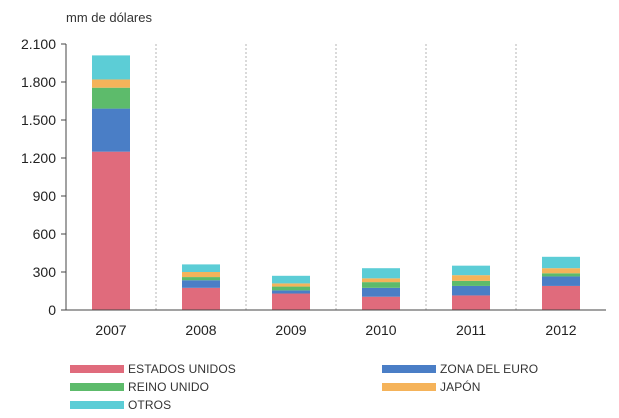 The height and width of the screenshot is (418, 619). Describe the element at coordinates (38, 177) in the screenshot. I see `y-tick-labels: 0 300 600 900 1.200 1.500 1.800 2.100` at that location.